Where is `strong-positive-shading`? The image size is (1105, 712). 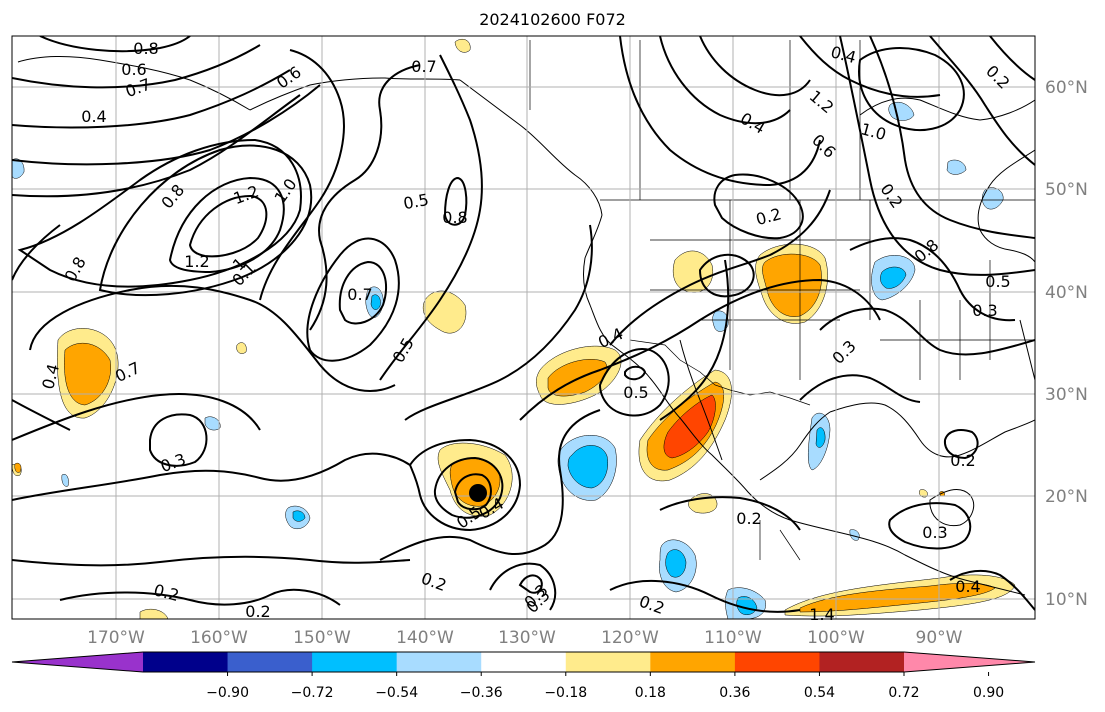
strong-positive-shading is located at coordinates (689, 426).